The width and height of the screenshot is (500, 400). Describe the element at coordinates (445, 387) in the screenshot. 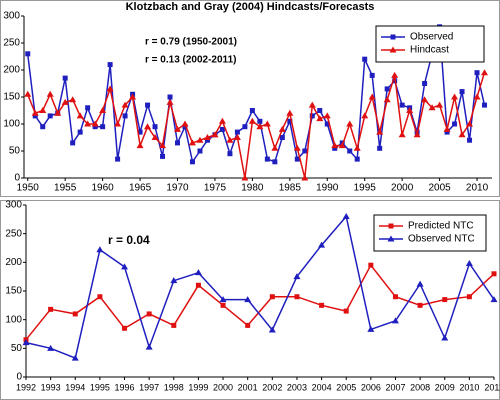

I see `x-tick-label: 2009` at that location.